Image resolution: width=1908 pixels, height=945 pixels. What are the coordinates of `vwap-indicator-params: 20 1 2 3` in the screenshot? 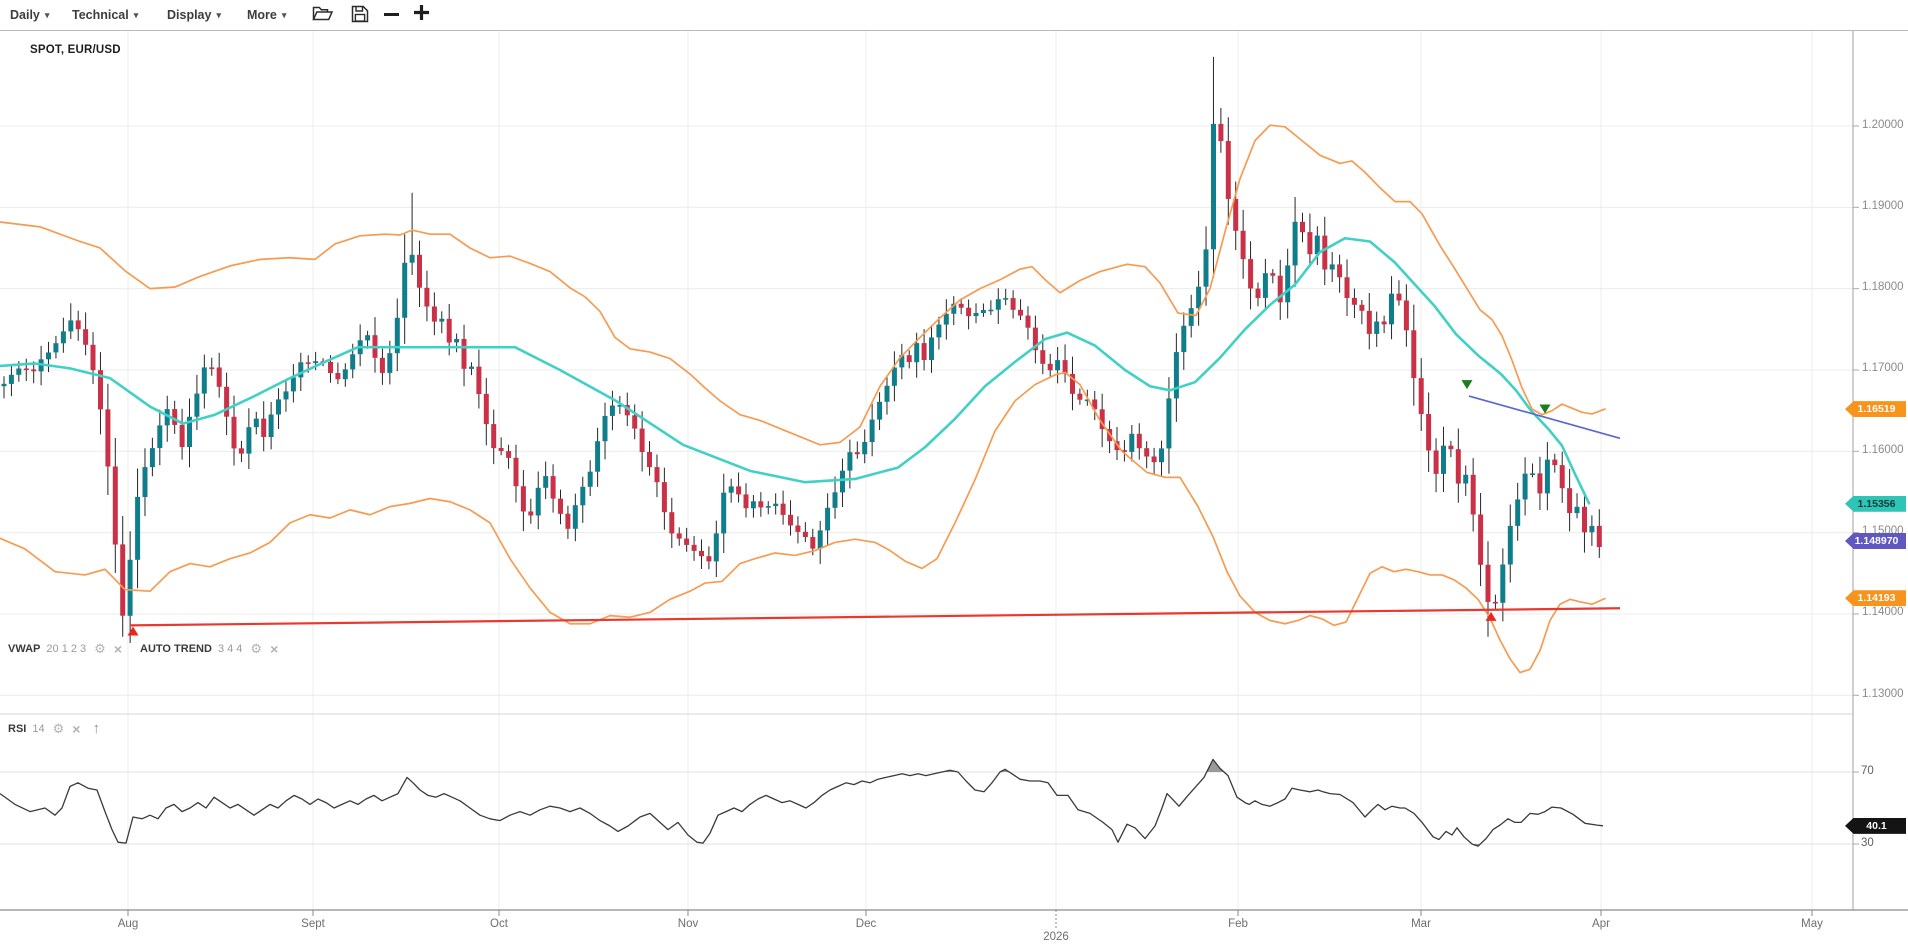 It's located at (66, 648).